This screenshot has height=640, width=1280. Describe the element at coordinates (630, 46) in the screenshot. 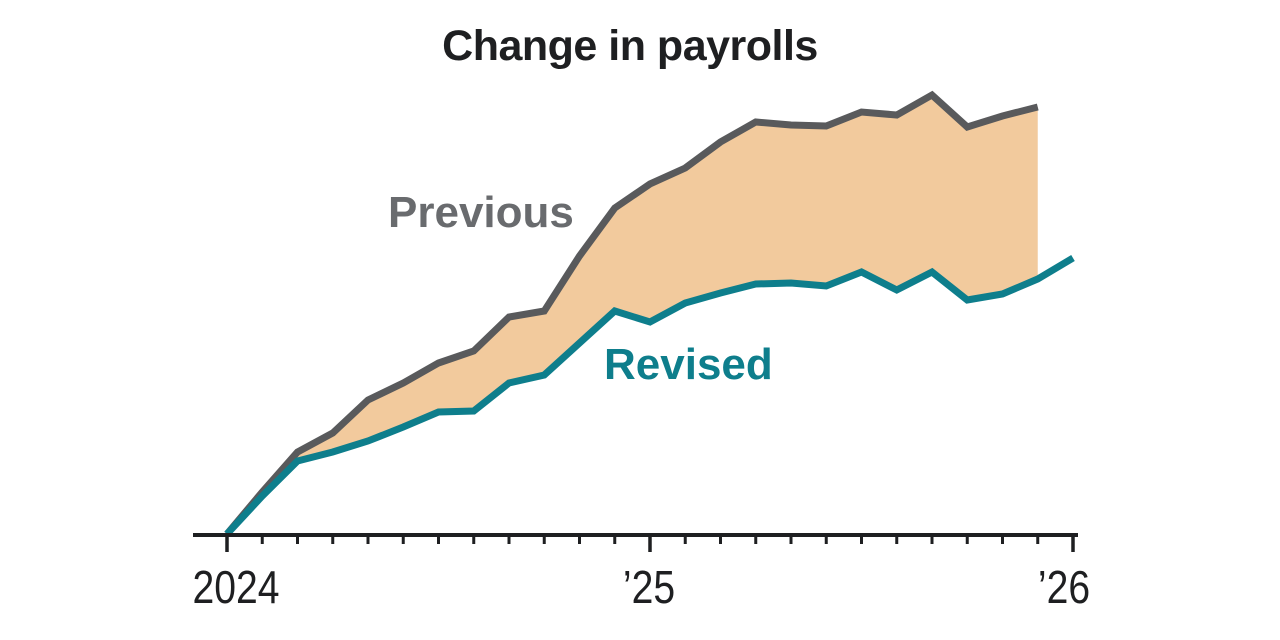

I see `chart-title: Change in payrolls` at that location.